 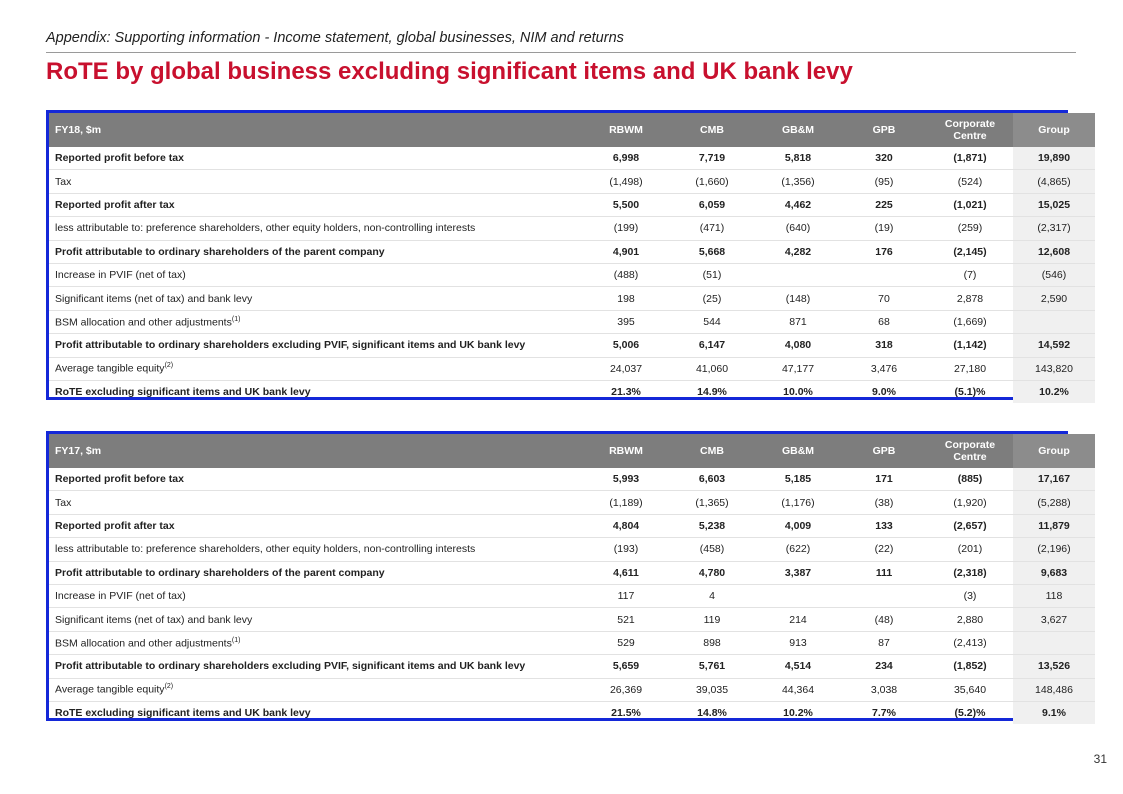 I want to click on table-cell, so click(x=884, y=274).